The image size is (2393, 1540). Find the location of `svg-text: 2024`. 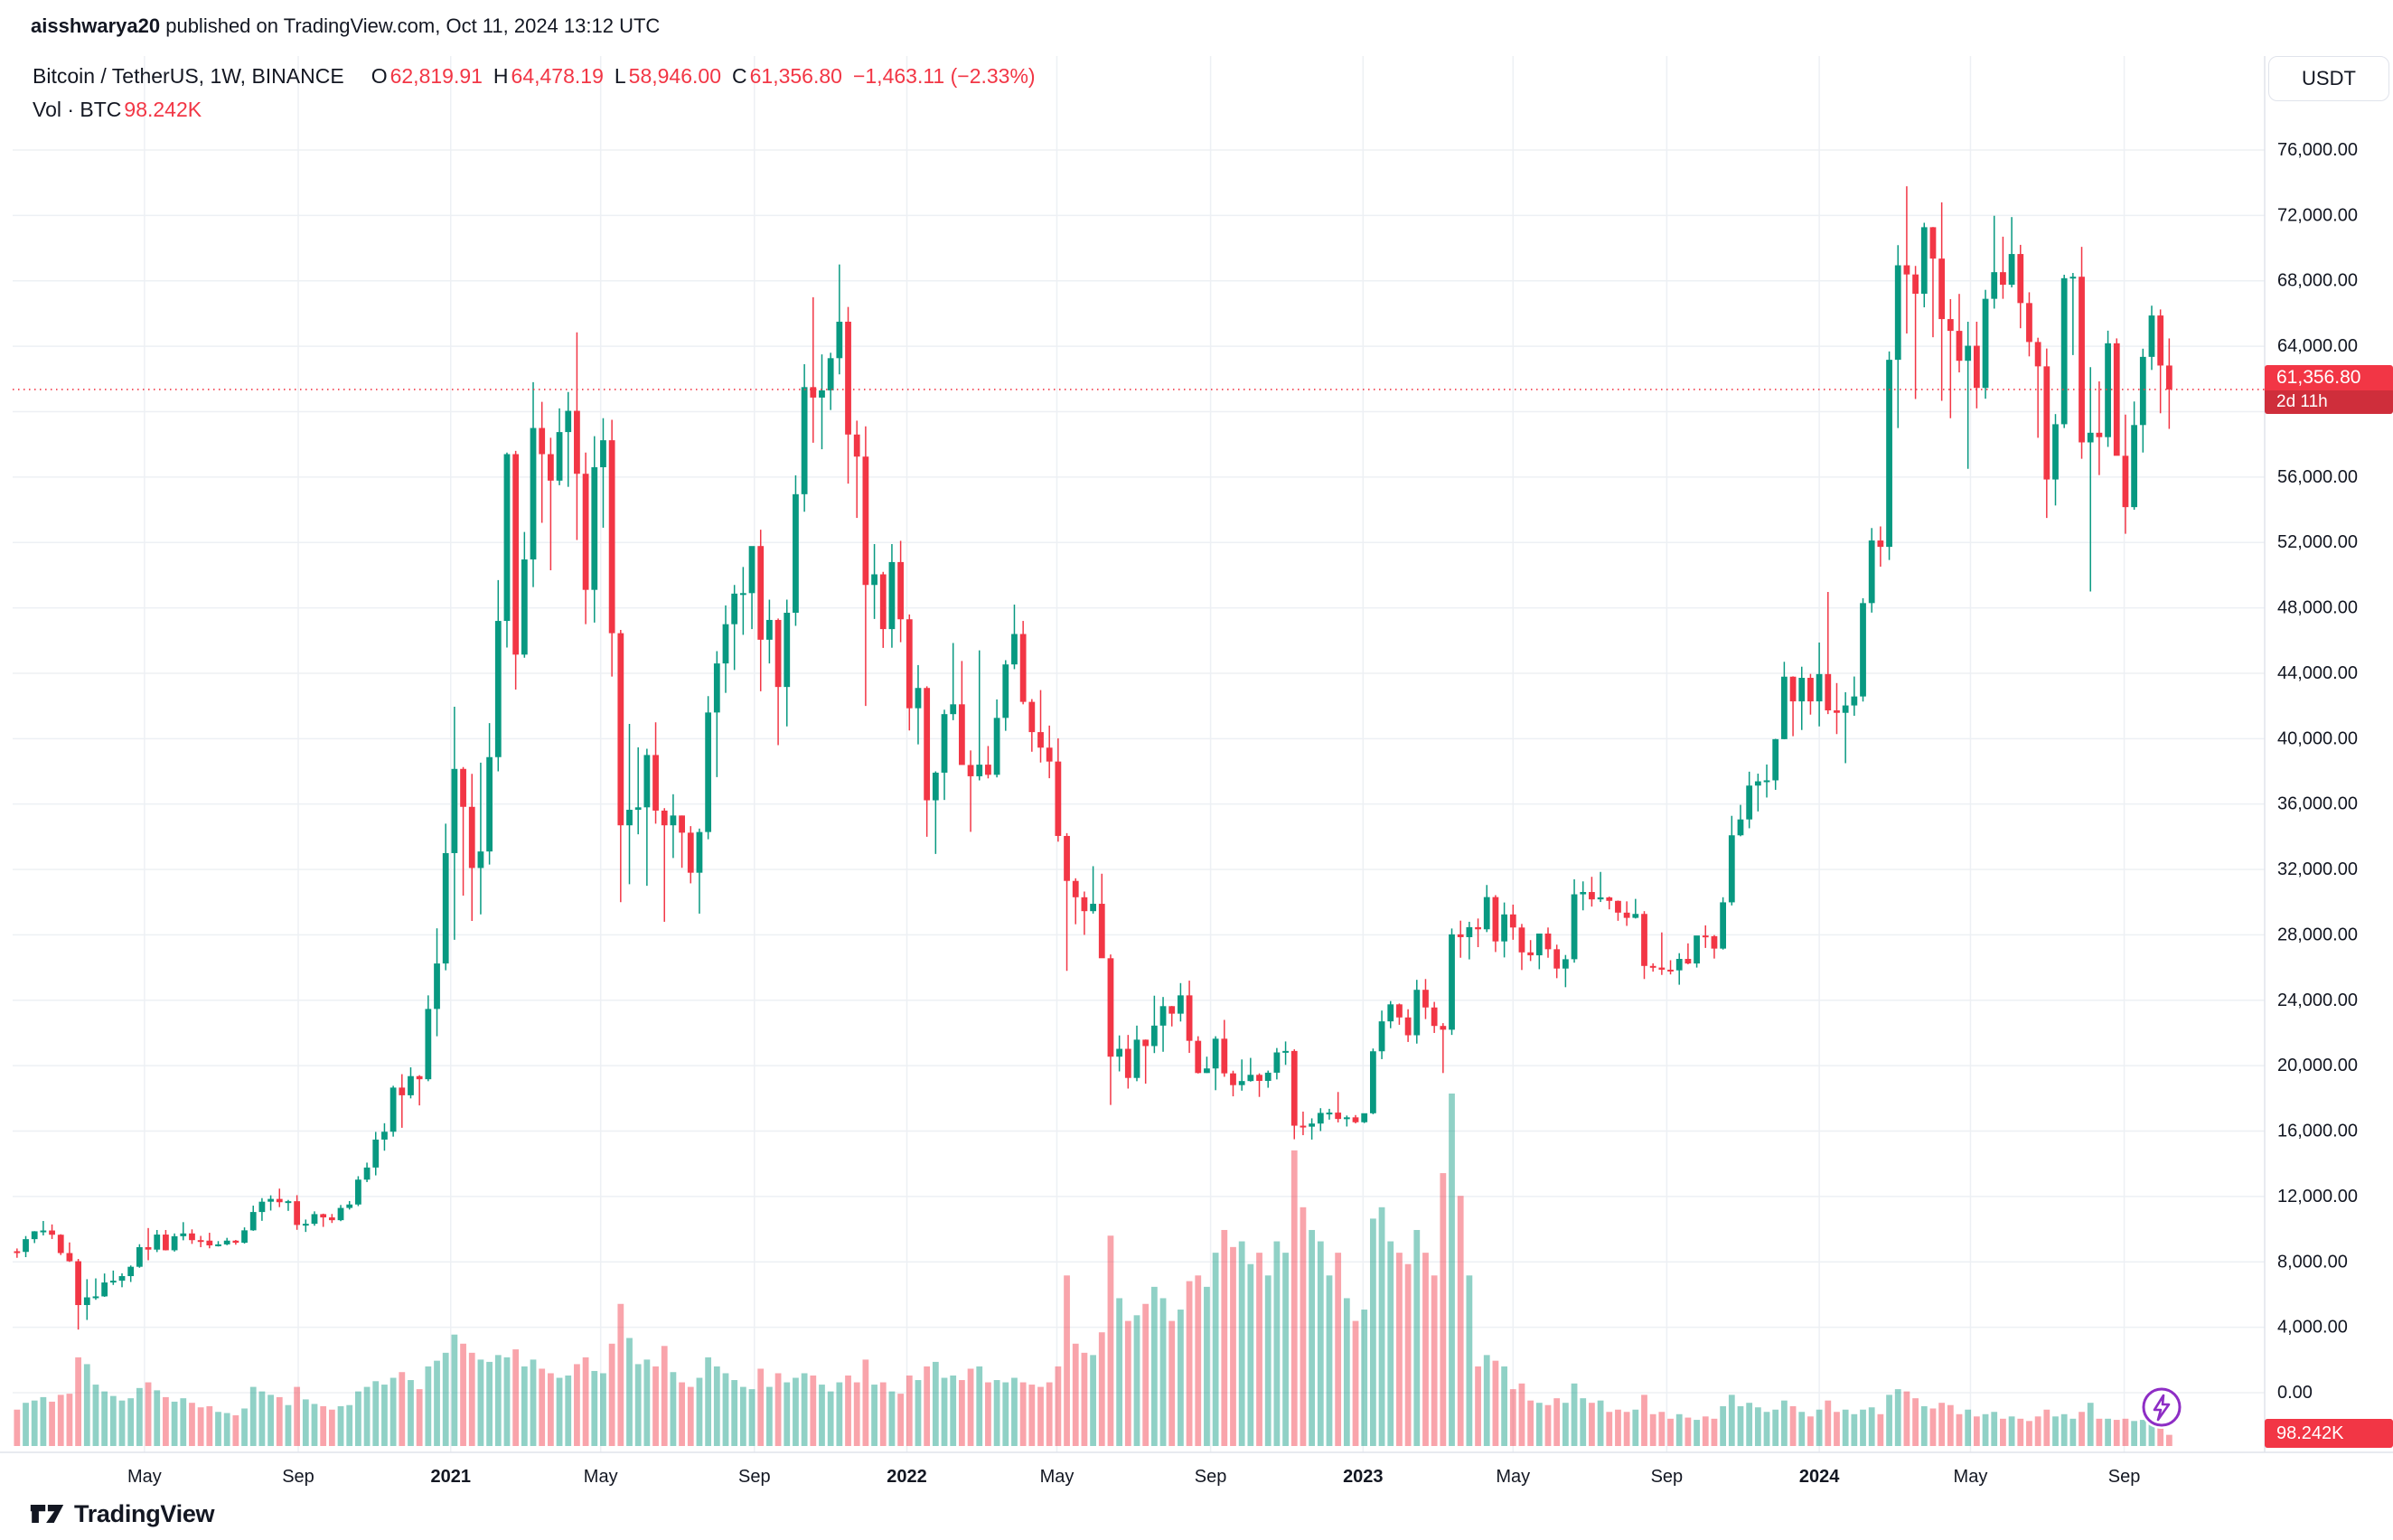

svg-text: 2024 is located at coordinates (1819, 1477).